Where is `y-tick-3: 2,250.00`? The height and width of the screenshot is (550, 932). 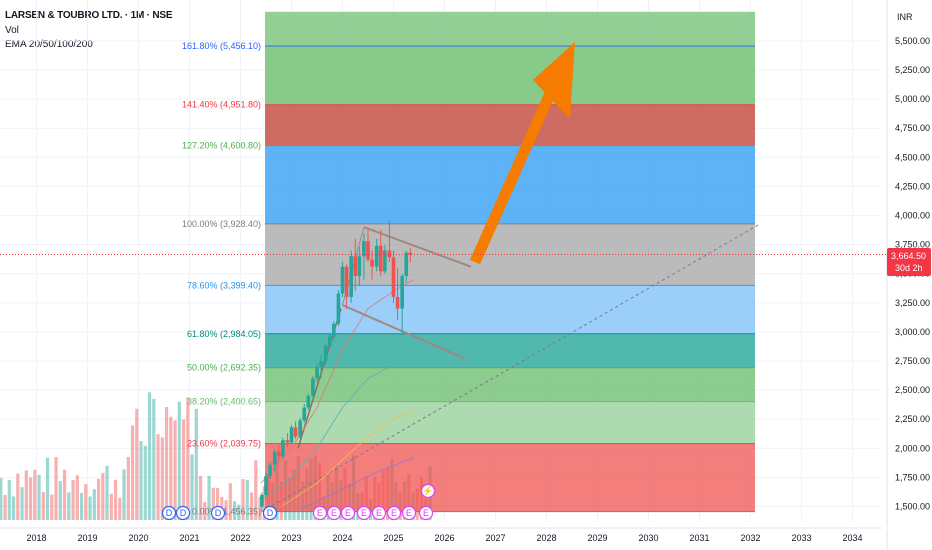 y-tick-3: 2,250.00 is located at coordinates (912, 419).